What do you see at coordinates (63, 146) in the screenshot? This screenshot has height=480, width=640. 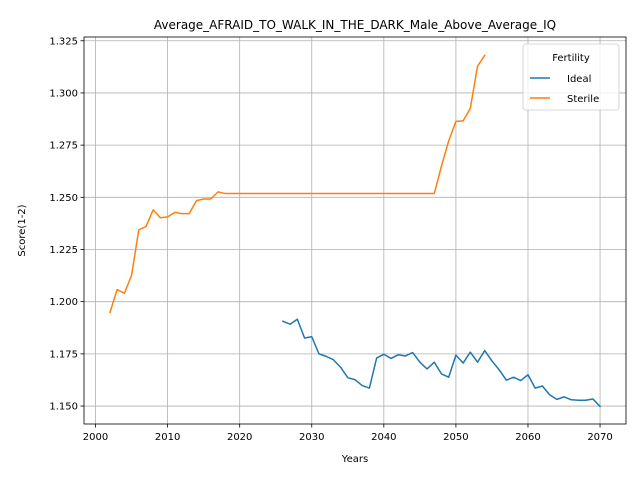 I see `y-tick-label: 1.275` at bounding box center [63, 146].